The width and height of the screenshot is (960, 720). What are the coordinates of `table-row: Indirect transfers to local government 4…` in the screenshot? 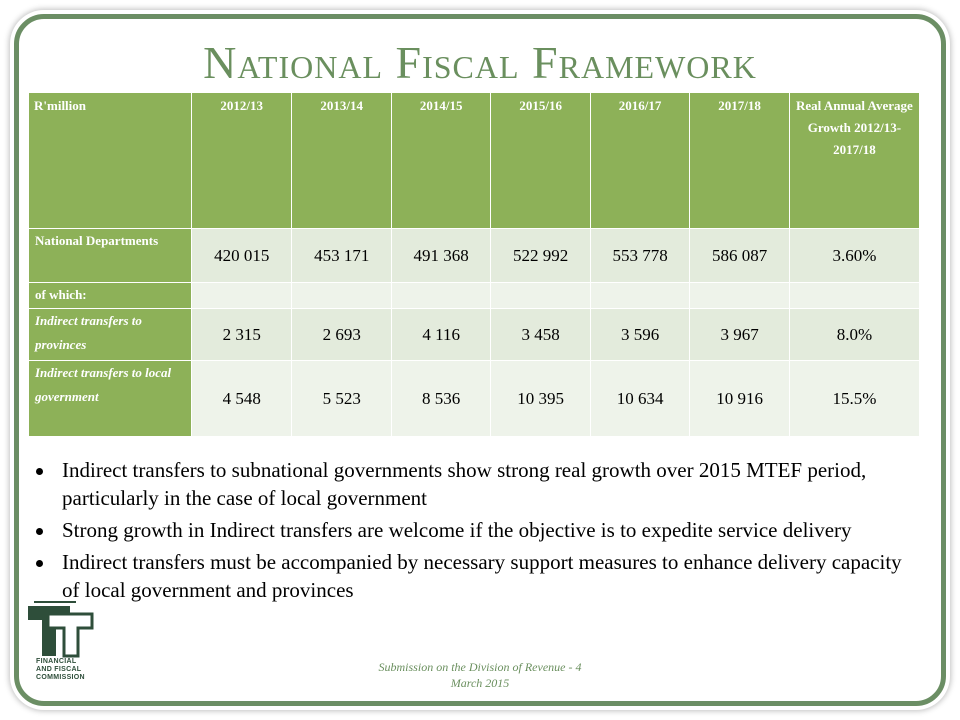 It's located at (474, 398).